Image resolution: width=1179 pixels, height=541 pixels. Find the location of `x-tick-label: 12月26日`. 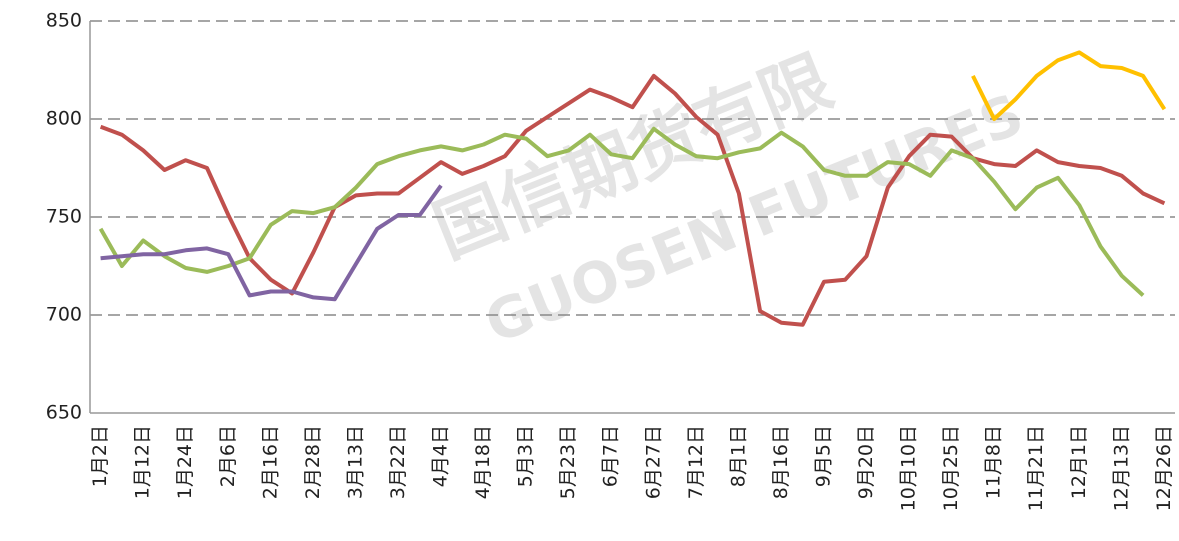

x-tick-label: 12月26日 is located at coordinates (1164, 468).